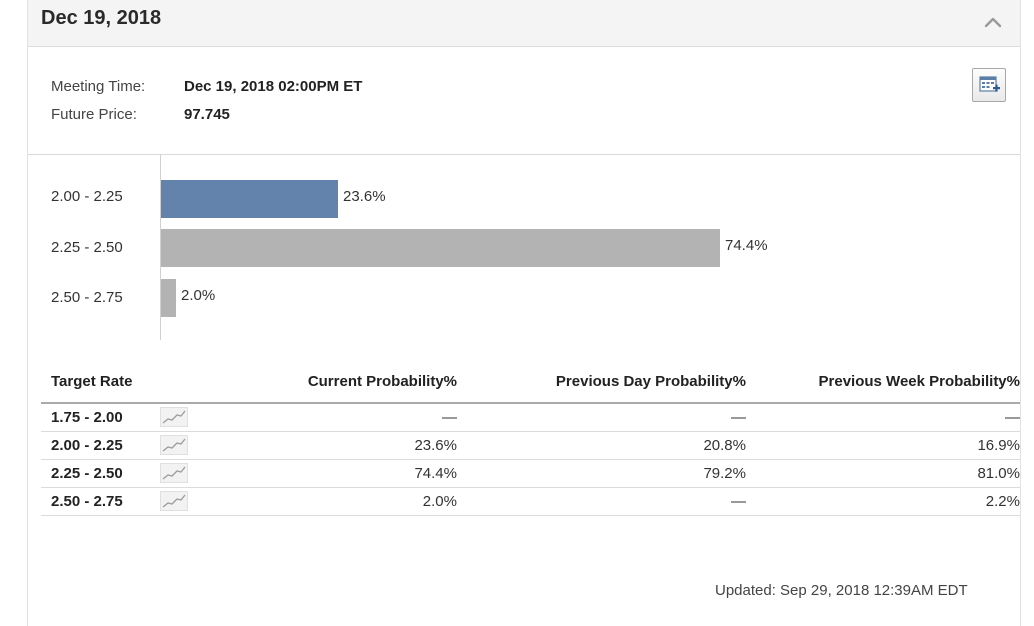 This screenshot has width=1034, height=626. I want to click on add-to-calendar-icon, so click(989, 84).